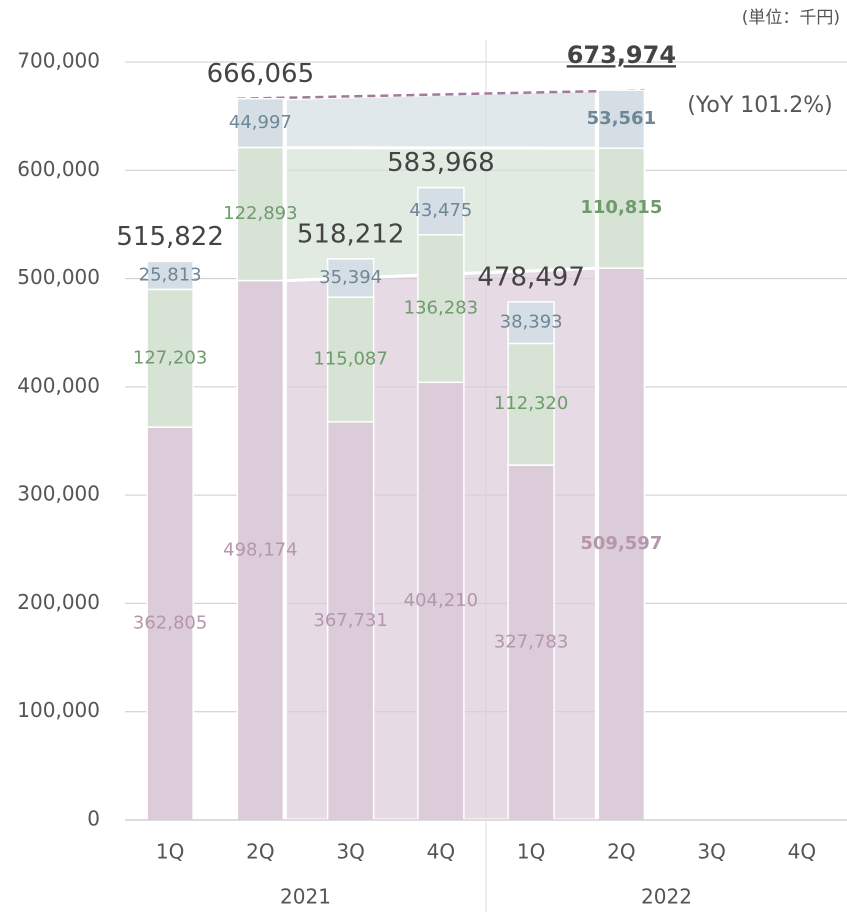 This screenshot has height=916, width=847. Describe the element at coordinates (58, 169) in the screenshot. I see `y-tick-label: 600,000` at that location.